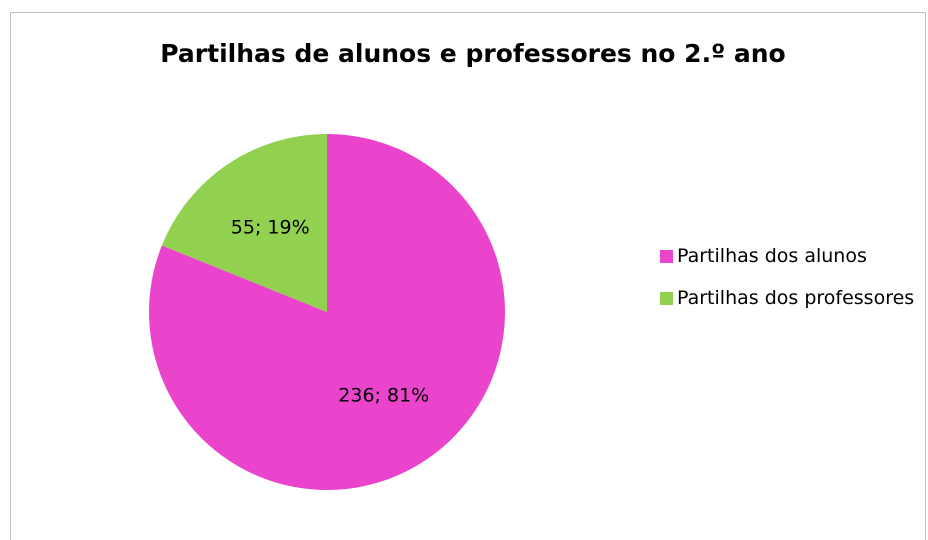  Describe the element at coordinates (796, 298) in the screenshot. I see `legend-label: Partilhas dos professores` at that location.